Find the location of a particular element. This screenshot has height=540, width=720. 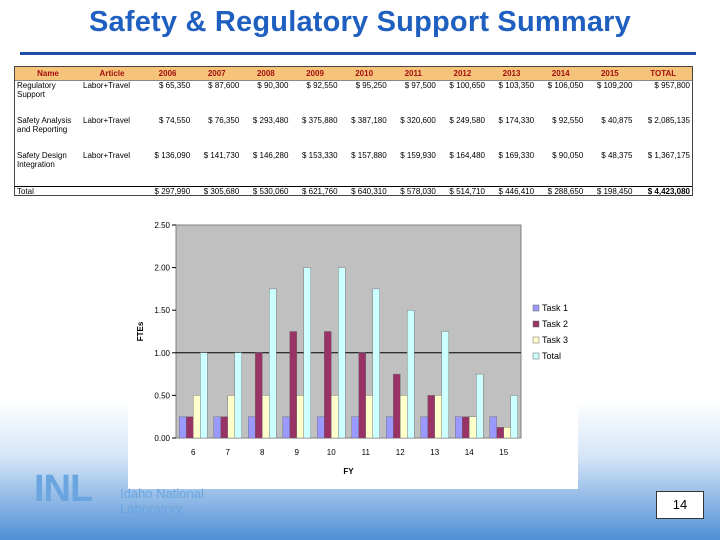

grand-total: $ 4,423,080 is located at coordinates (663, 190).